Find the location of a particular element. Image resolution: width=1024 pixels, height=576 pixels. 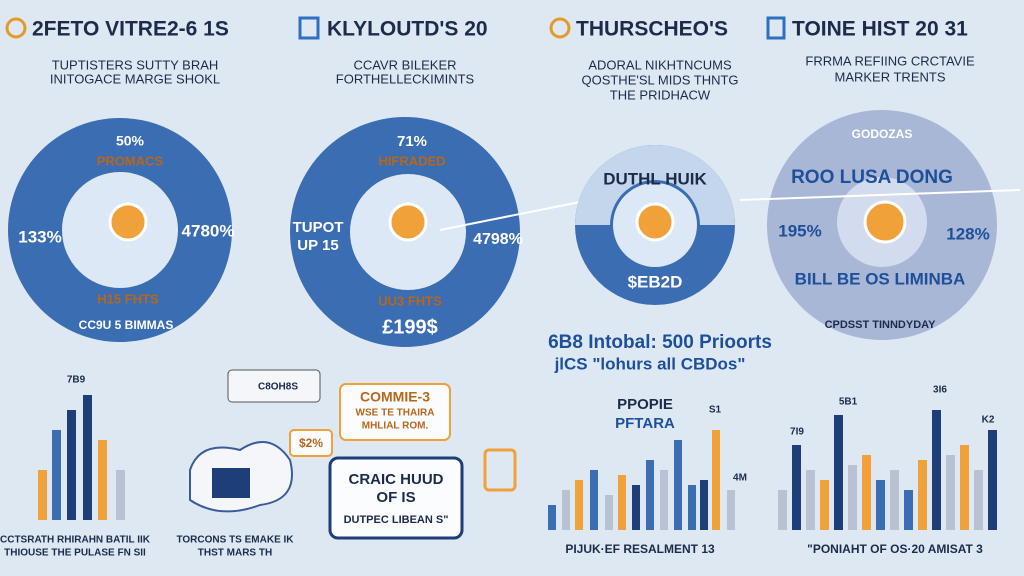

percent: $2% is located at coordinates (311, 443).